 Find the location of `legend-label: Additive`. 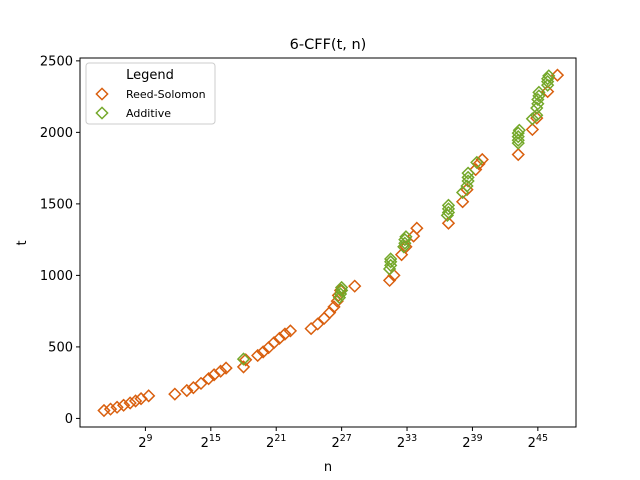

legend-label: Additive is located at coordinates (148, 113).